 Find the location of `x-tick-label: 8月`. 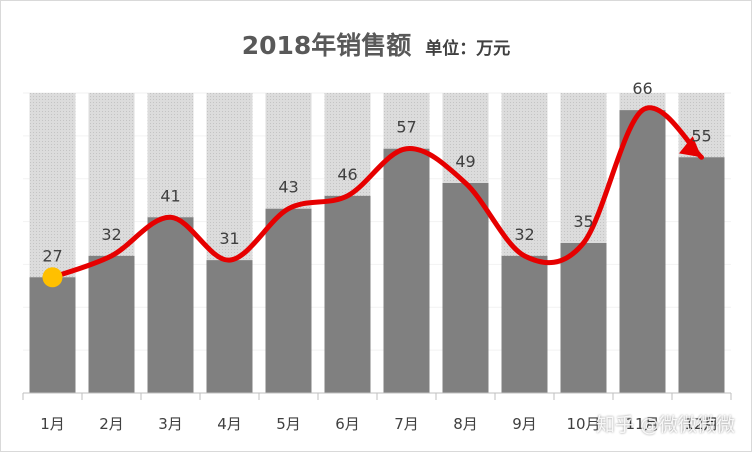

x-tick-label: 8月 is located at coordinates (465, 424).